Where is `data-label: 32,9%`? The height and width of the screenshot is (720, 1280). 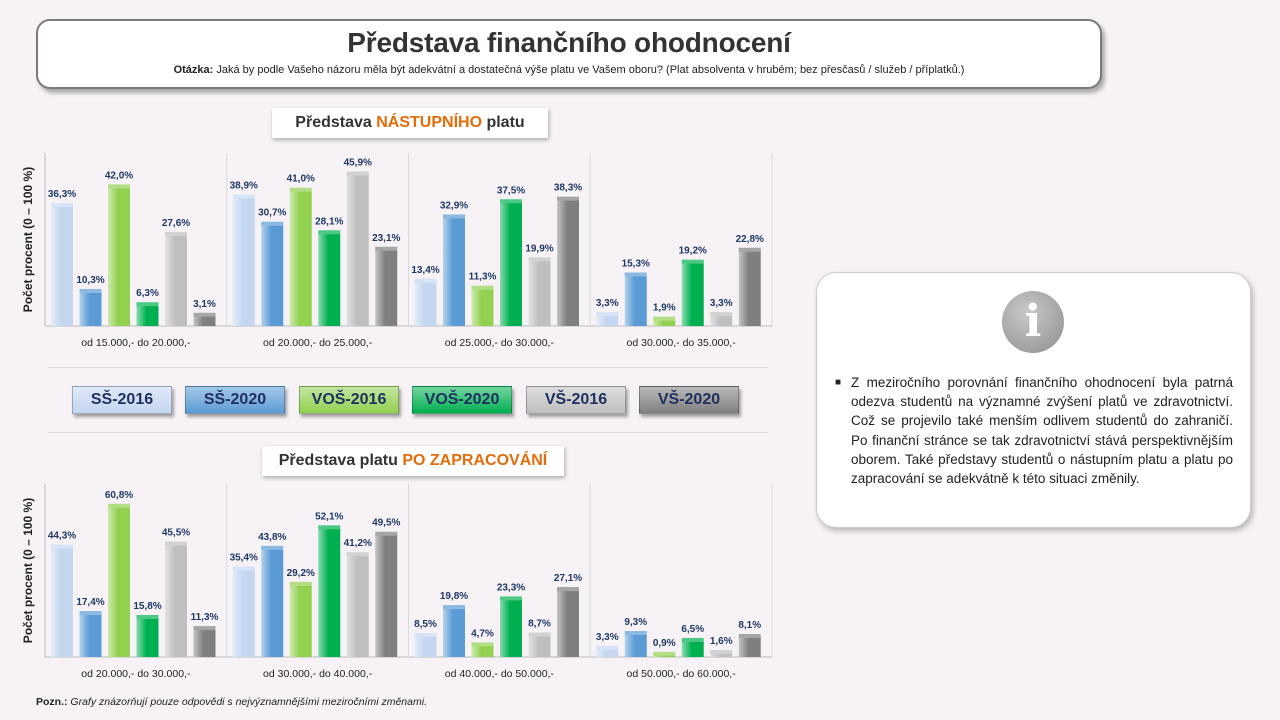
data-label: 32,9% is located at coordinates (454, 205).